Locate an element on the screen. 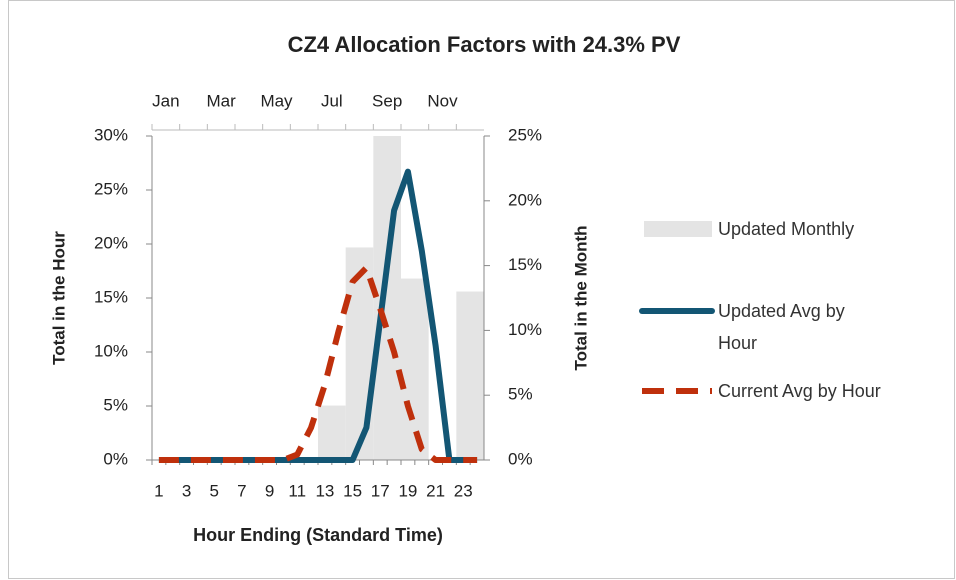 The height and width of the screenshot is (580, 956). y-tick-label: 15% is located at coordinates (111, 296).